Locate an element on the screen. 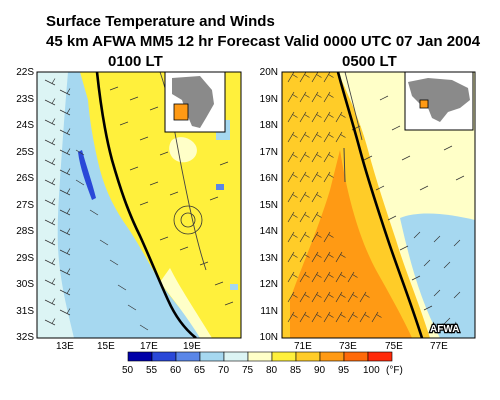  lon-label: 73E is located at coordinates (348, 346).